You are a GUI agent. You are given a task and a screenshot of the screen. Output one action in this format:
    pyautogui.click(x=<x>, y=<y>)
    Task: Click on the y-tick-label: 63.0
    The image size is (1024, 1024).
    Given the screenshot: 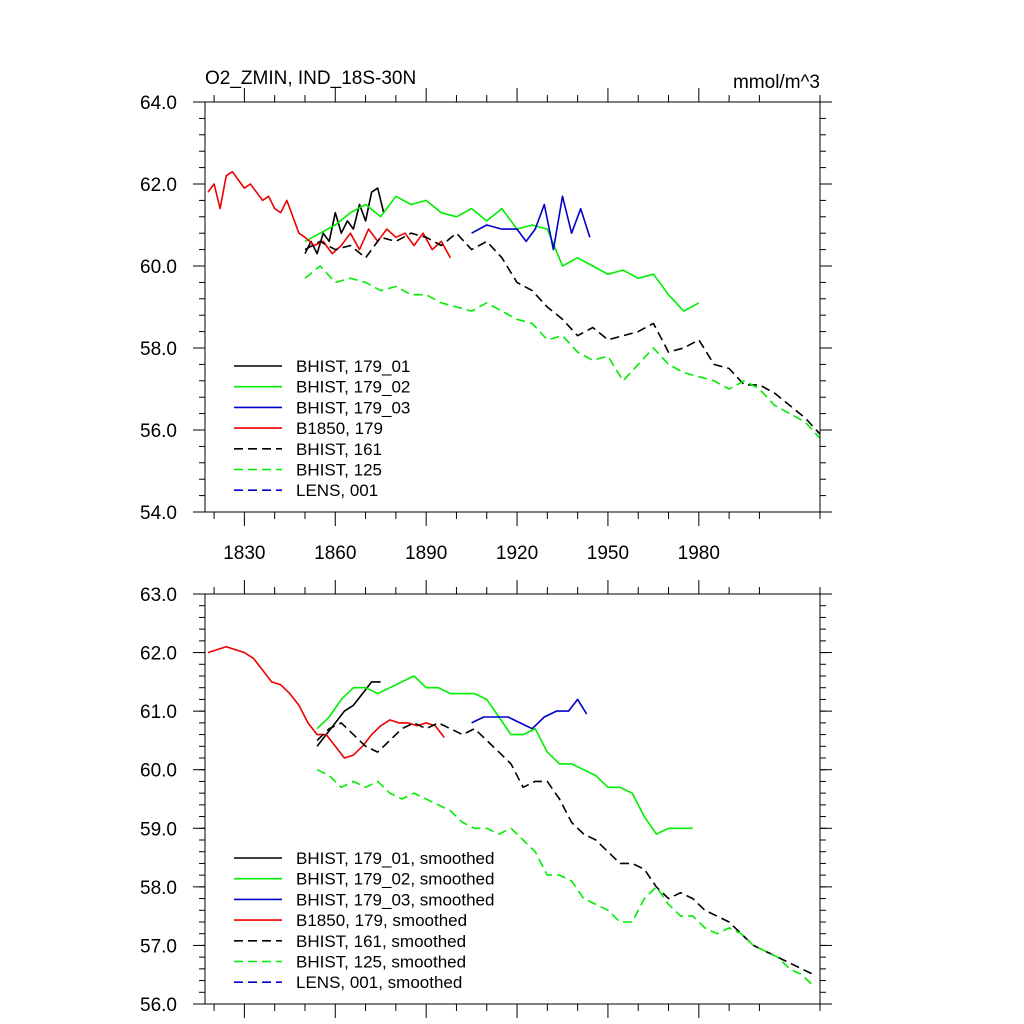 What is the action you would take?
    pyautogui.click(x=158, y=595)
    